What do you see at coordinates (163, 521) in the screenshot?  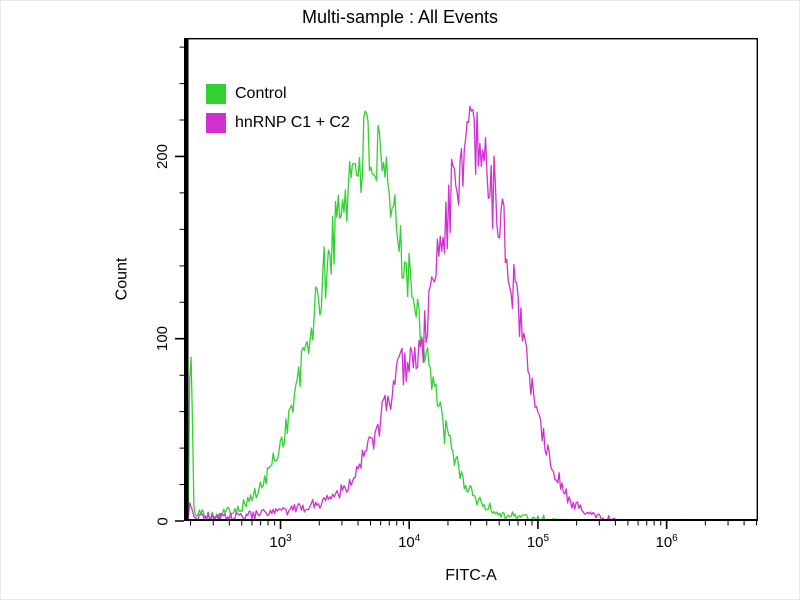 I see `y-tick-label: 0` at bounding box center [163, 521].